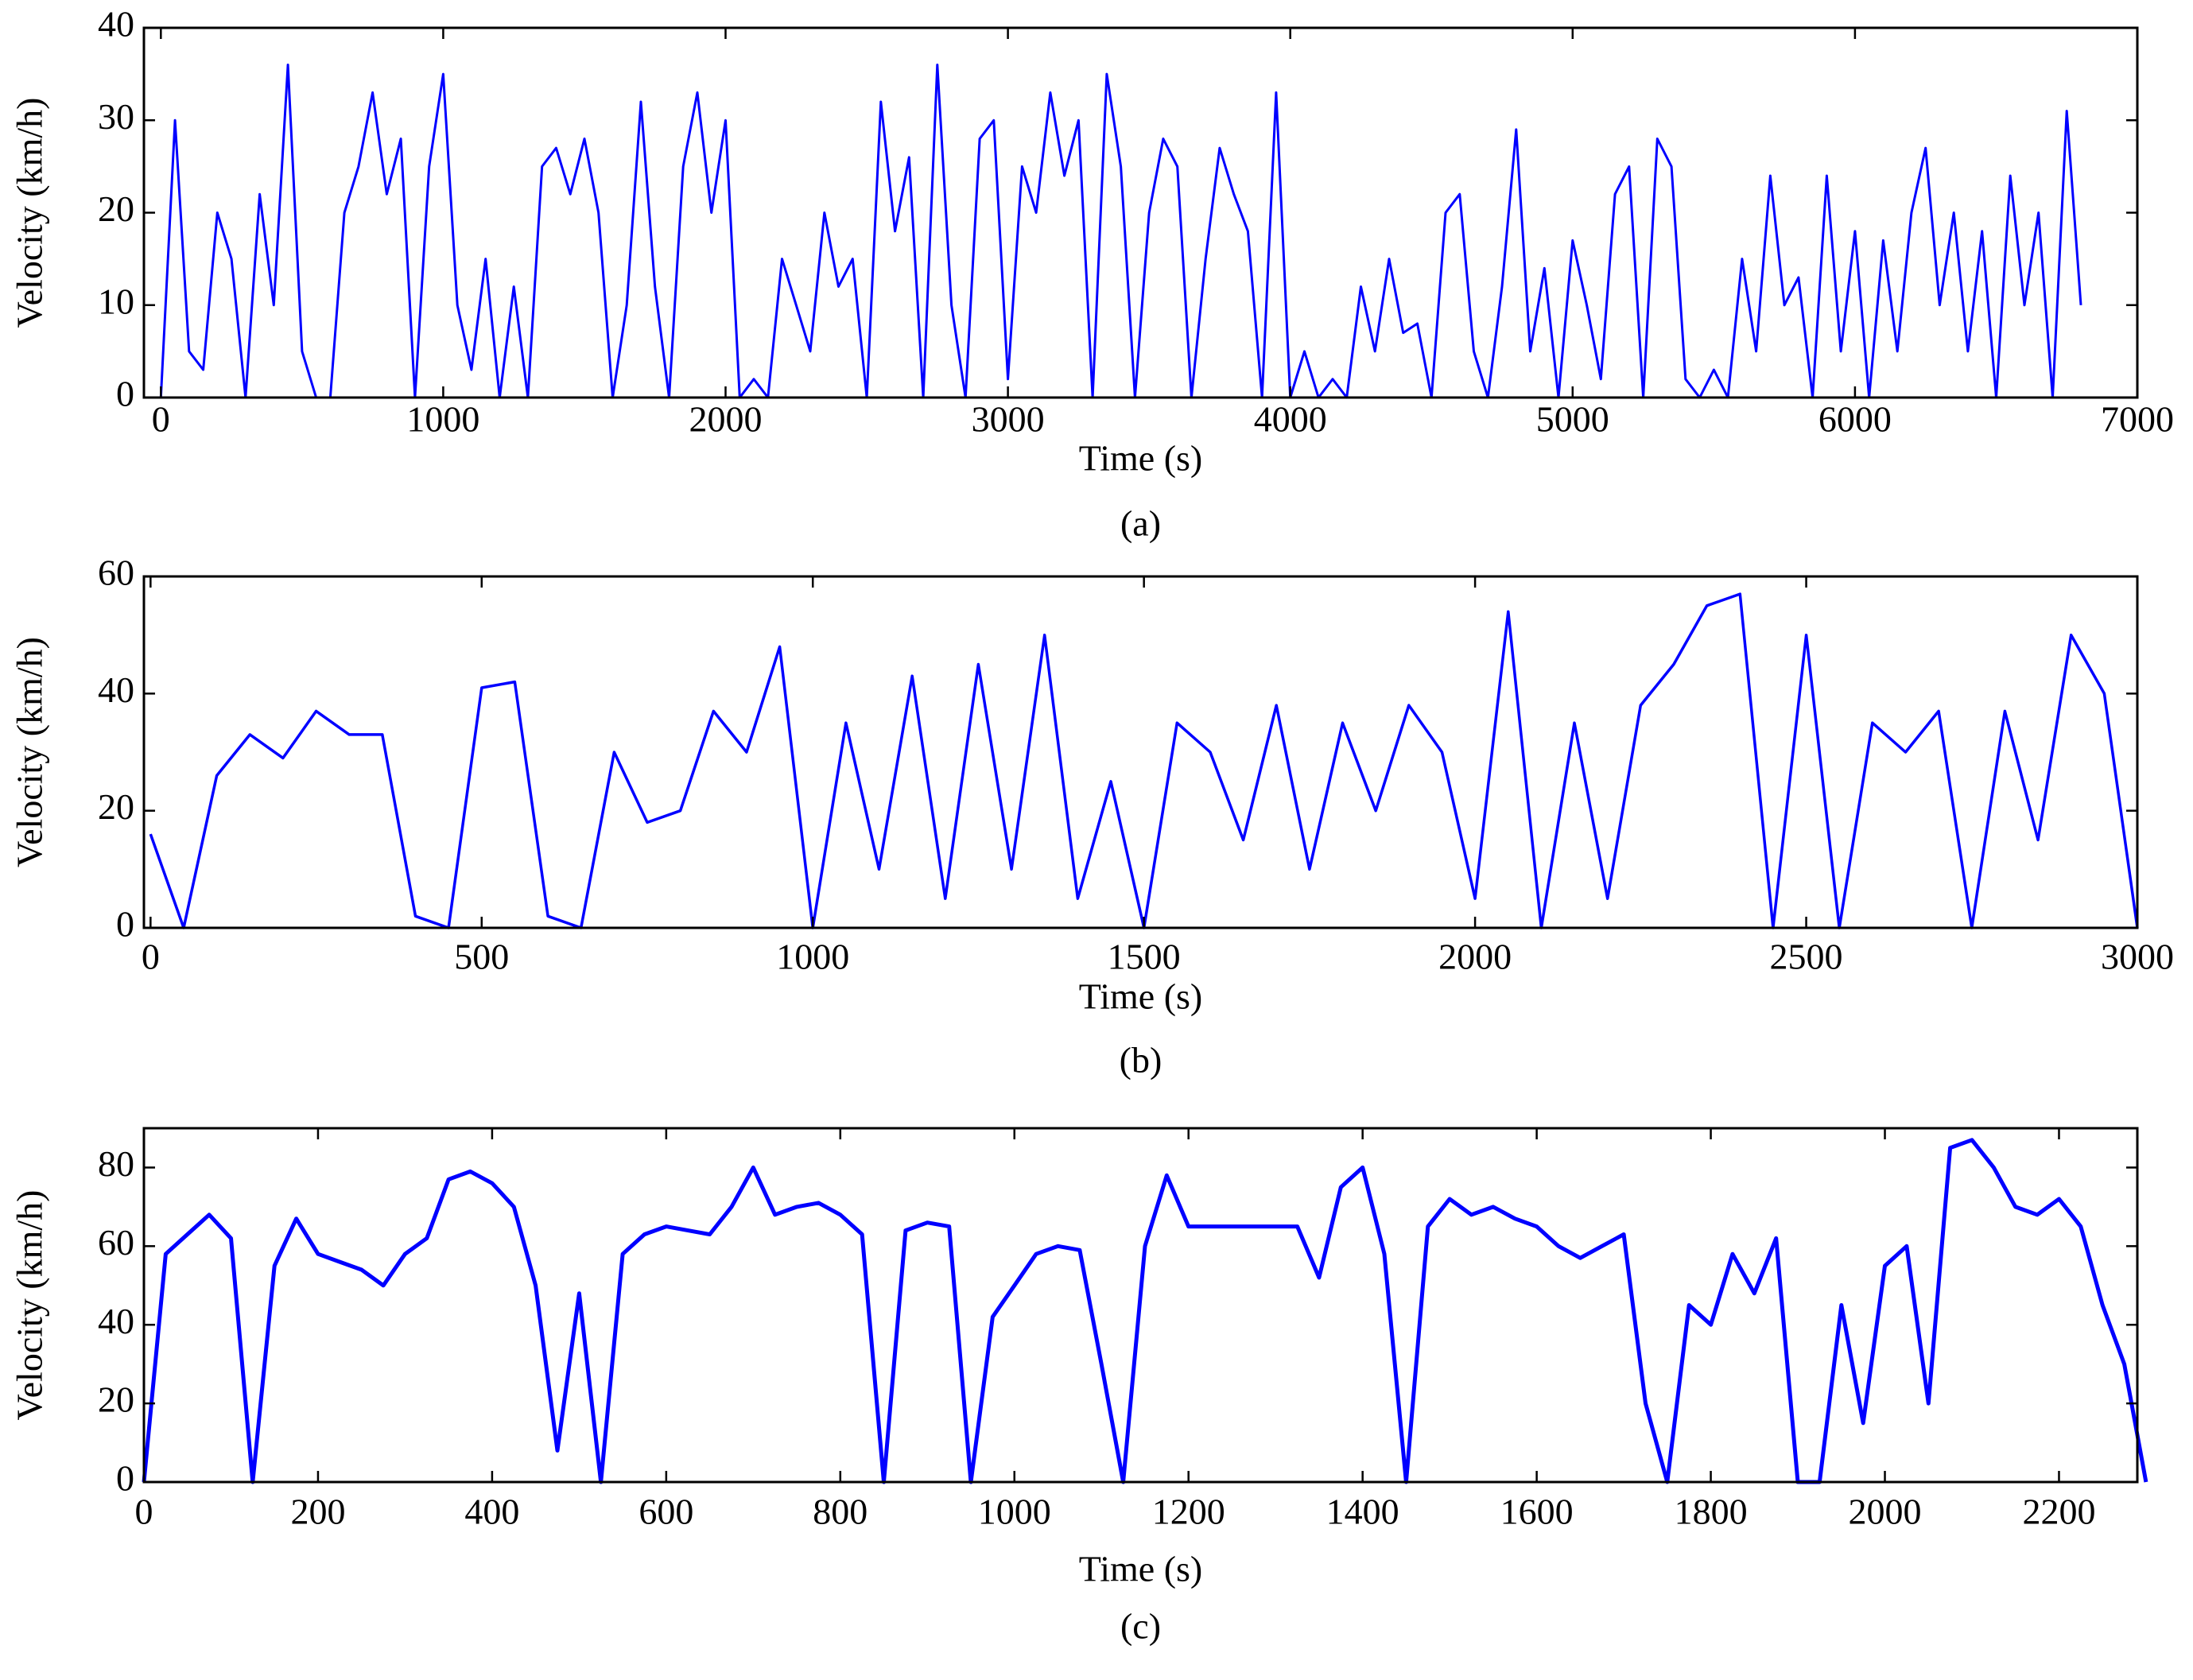 The width and height of the screenshot is (2193, 1680). What do you see at coordinates (1144, 957) in the screenshot?
I see `x-tick-label: 1500` at bounding box center [1144, 957].